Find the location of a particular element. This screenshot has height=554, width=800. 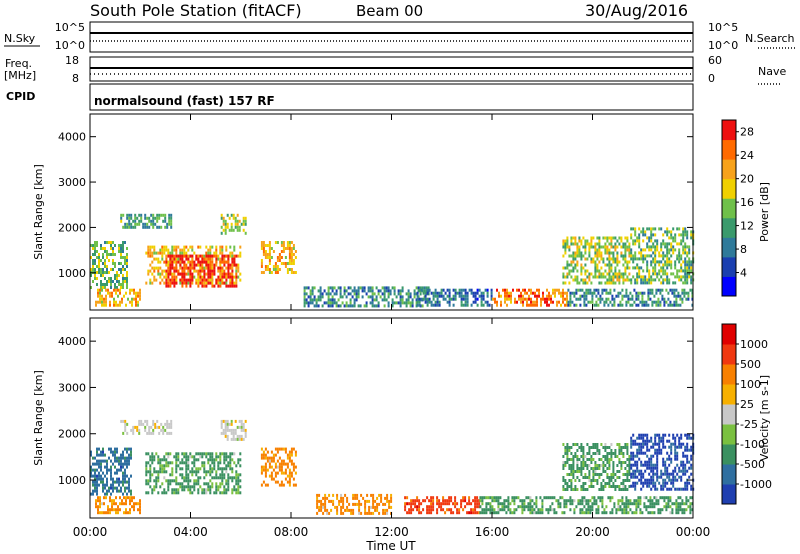

colorbar-segment is located at coordinates (729, 494).